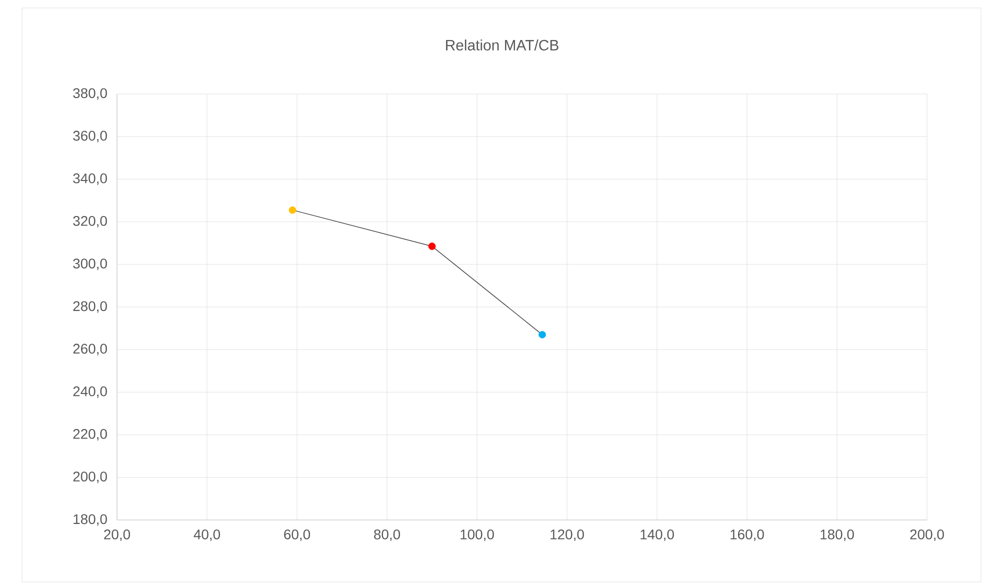  What do you see at coordinates (477, 535) in the screenshot?
I see `x-tick-label: 100,0` at bounding box center [477, 535].